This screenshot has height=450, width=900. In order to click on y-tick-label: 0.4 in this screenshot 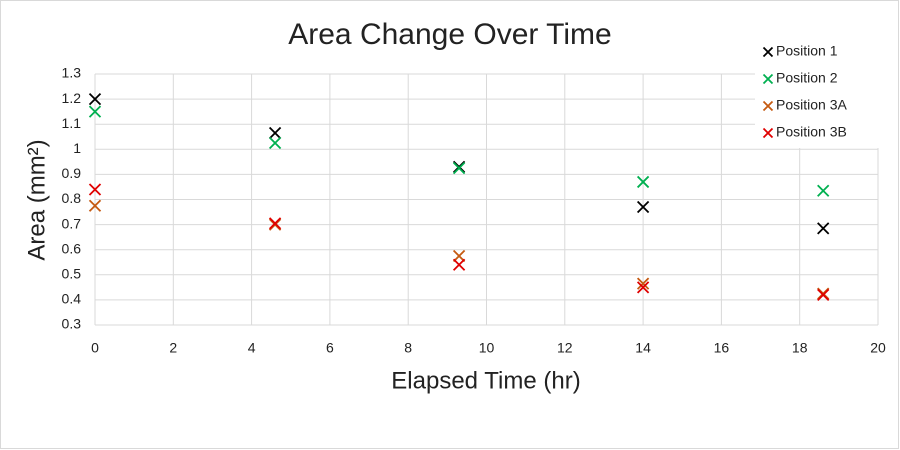, I will do `click(72, 299)`.